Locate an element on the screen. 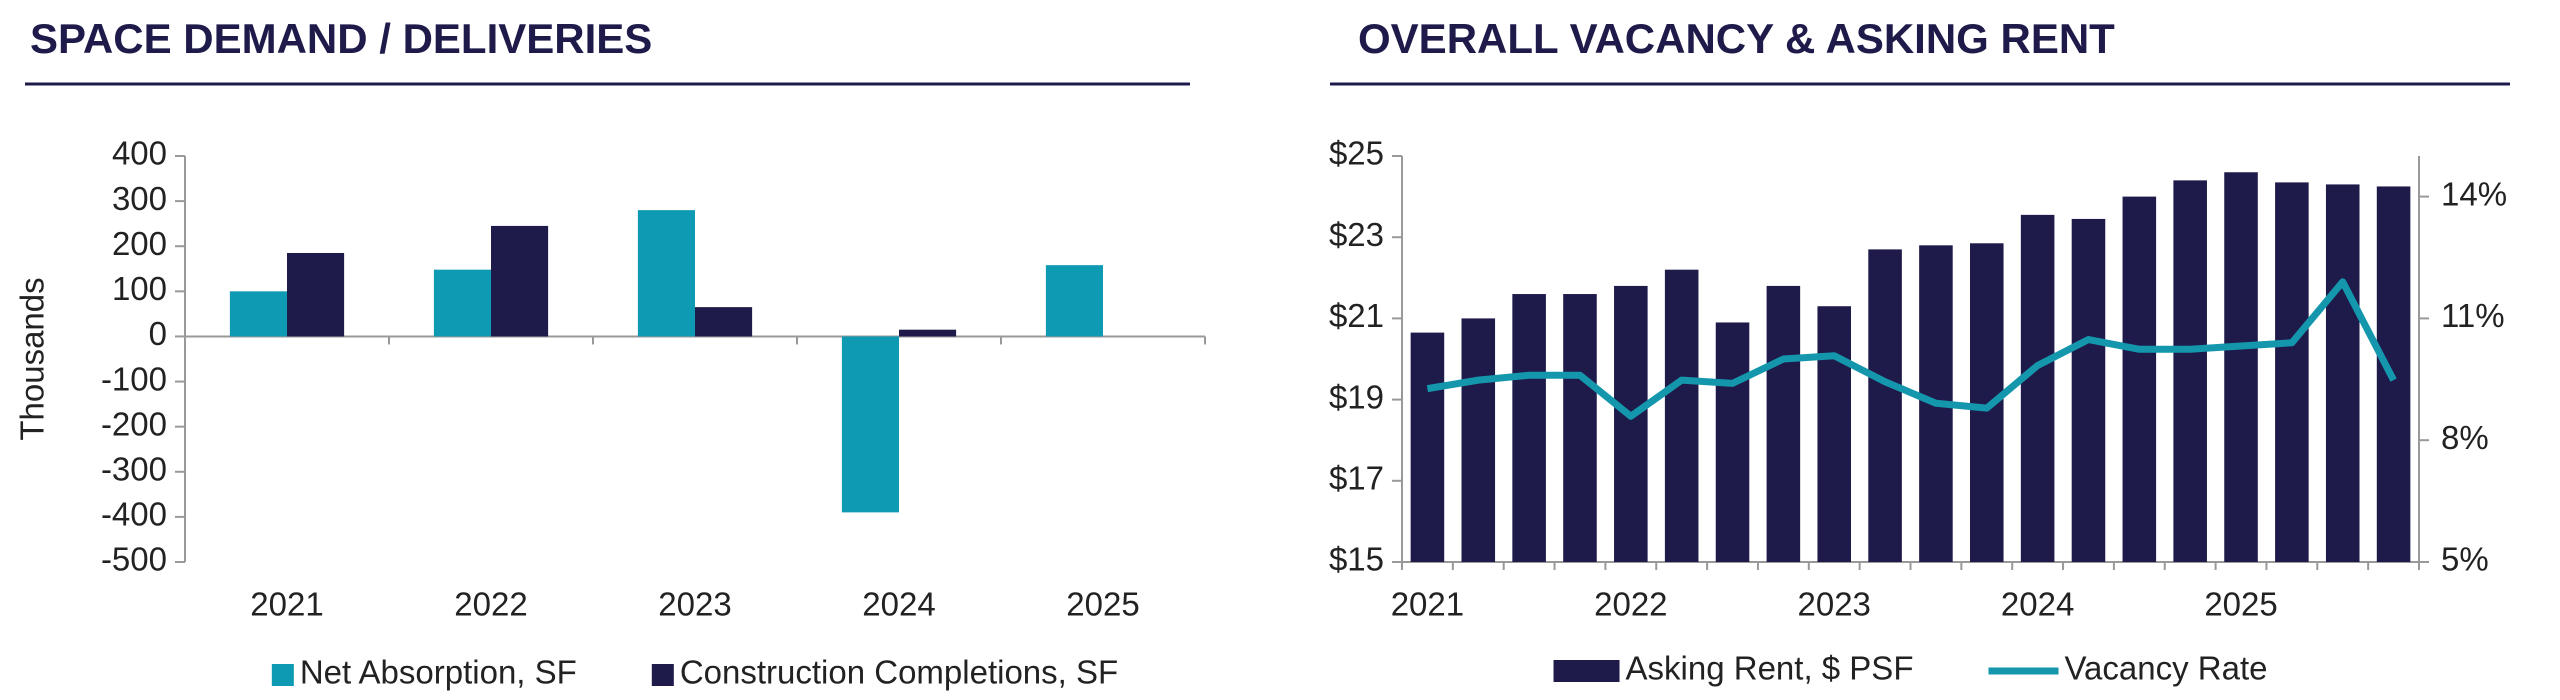  y2-tick-label: 5% is located at coordinates (2465, 559).